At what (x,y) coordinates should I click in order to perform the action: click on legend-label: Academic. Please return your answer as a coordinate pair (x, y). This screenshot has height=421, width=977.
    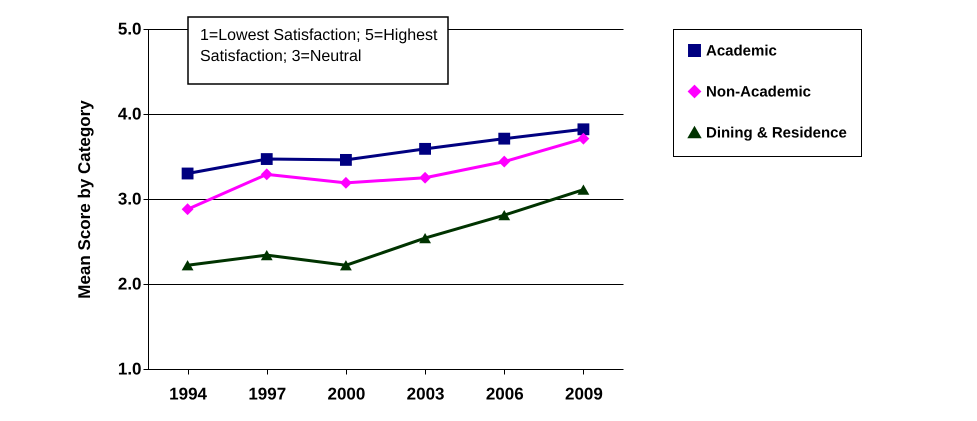
    Looking at the image, I should click on (741, 51).